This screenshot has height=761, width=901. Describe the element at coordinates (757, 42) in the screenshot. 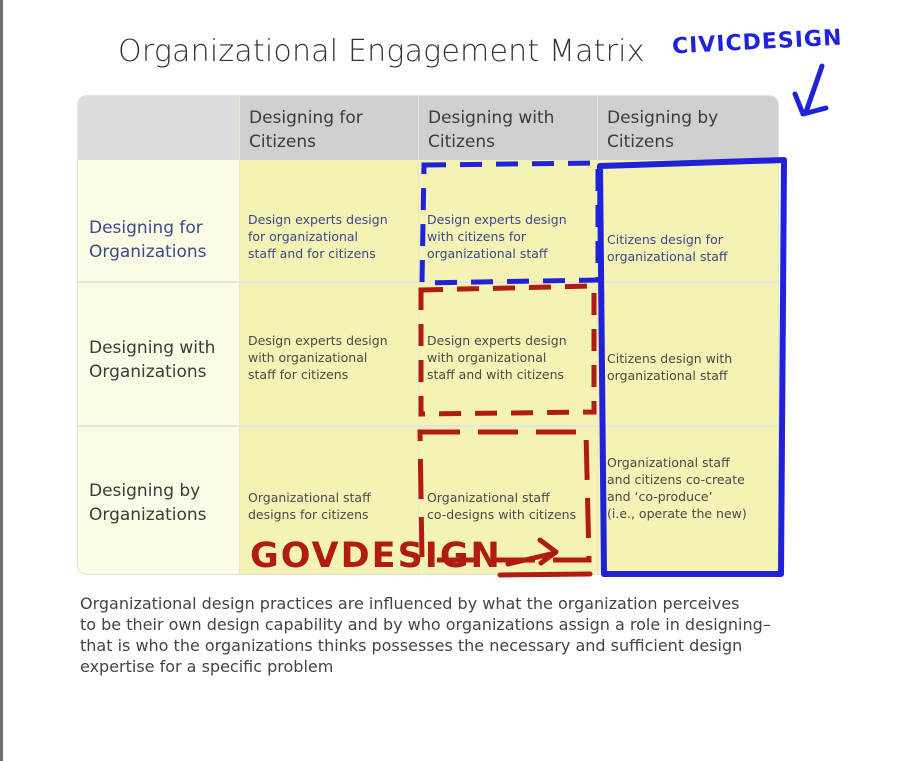

I see `civic-design-annotation: CIVICDESIGN` at that location.